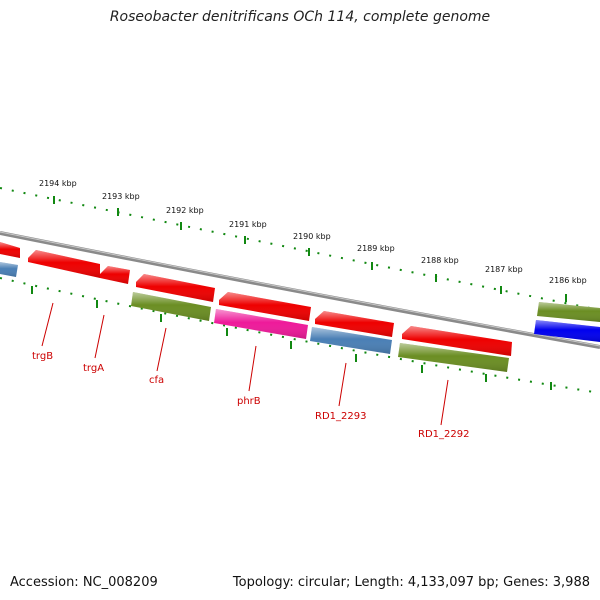 The width and height of the screenshot is (600, 600). What do you see at coordinates (312, 236) in the screenshot?
I see `ruler-label-2190: 2190 kbp` at bounding box center [312, 236].